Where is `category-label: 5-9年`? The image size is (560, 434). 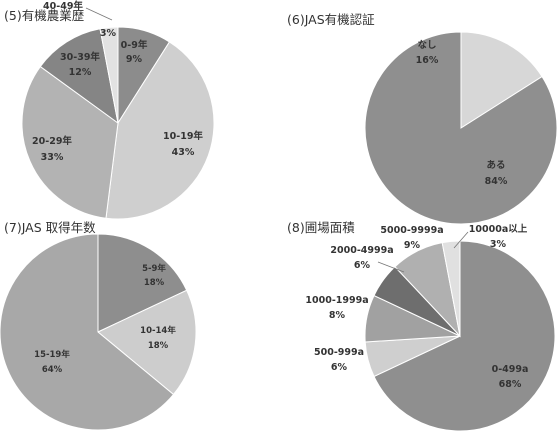 category-label: 5-9年 is located at coordinates (154, 268).